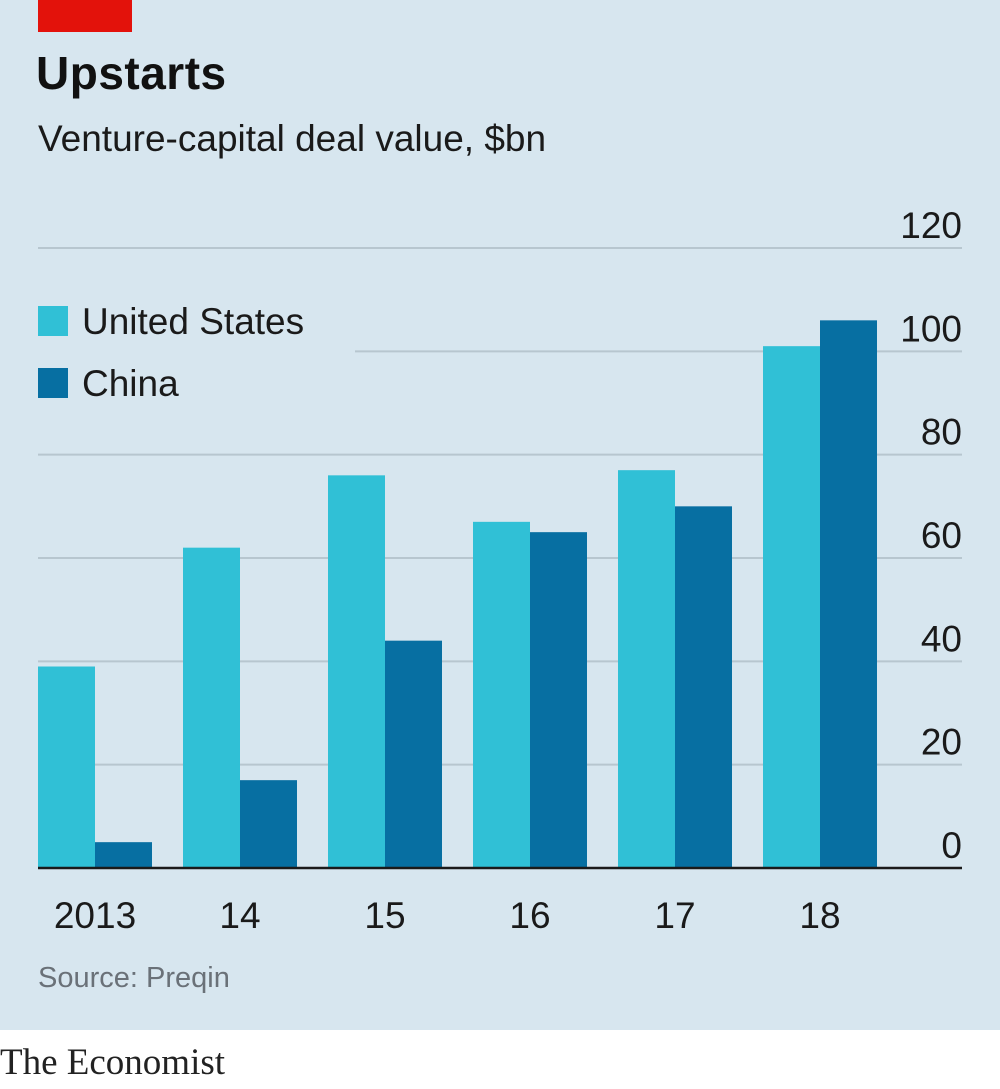 Image resolution: width=1000 pixels, height=1089 pixels. I want to click on y-tick-label: 100, so click(931, 328).